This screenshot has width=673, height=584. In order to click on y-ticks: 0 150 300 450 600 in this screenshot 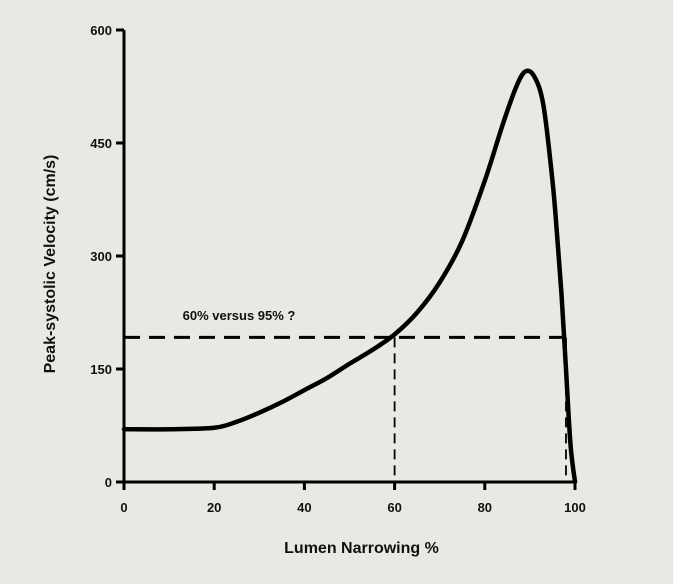, I will do `click(107, 256)`.